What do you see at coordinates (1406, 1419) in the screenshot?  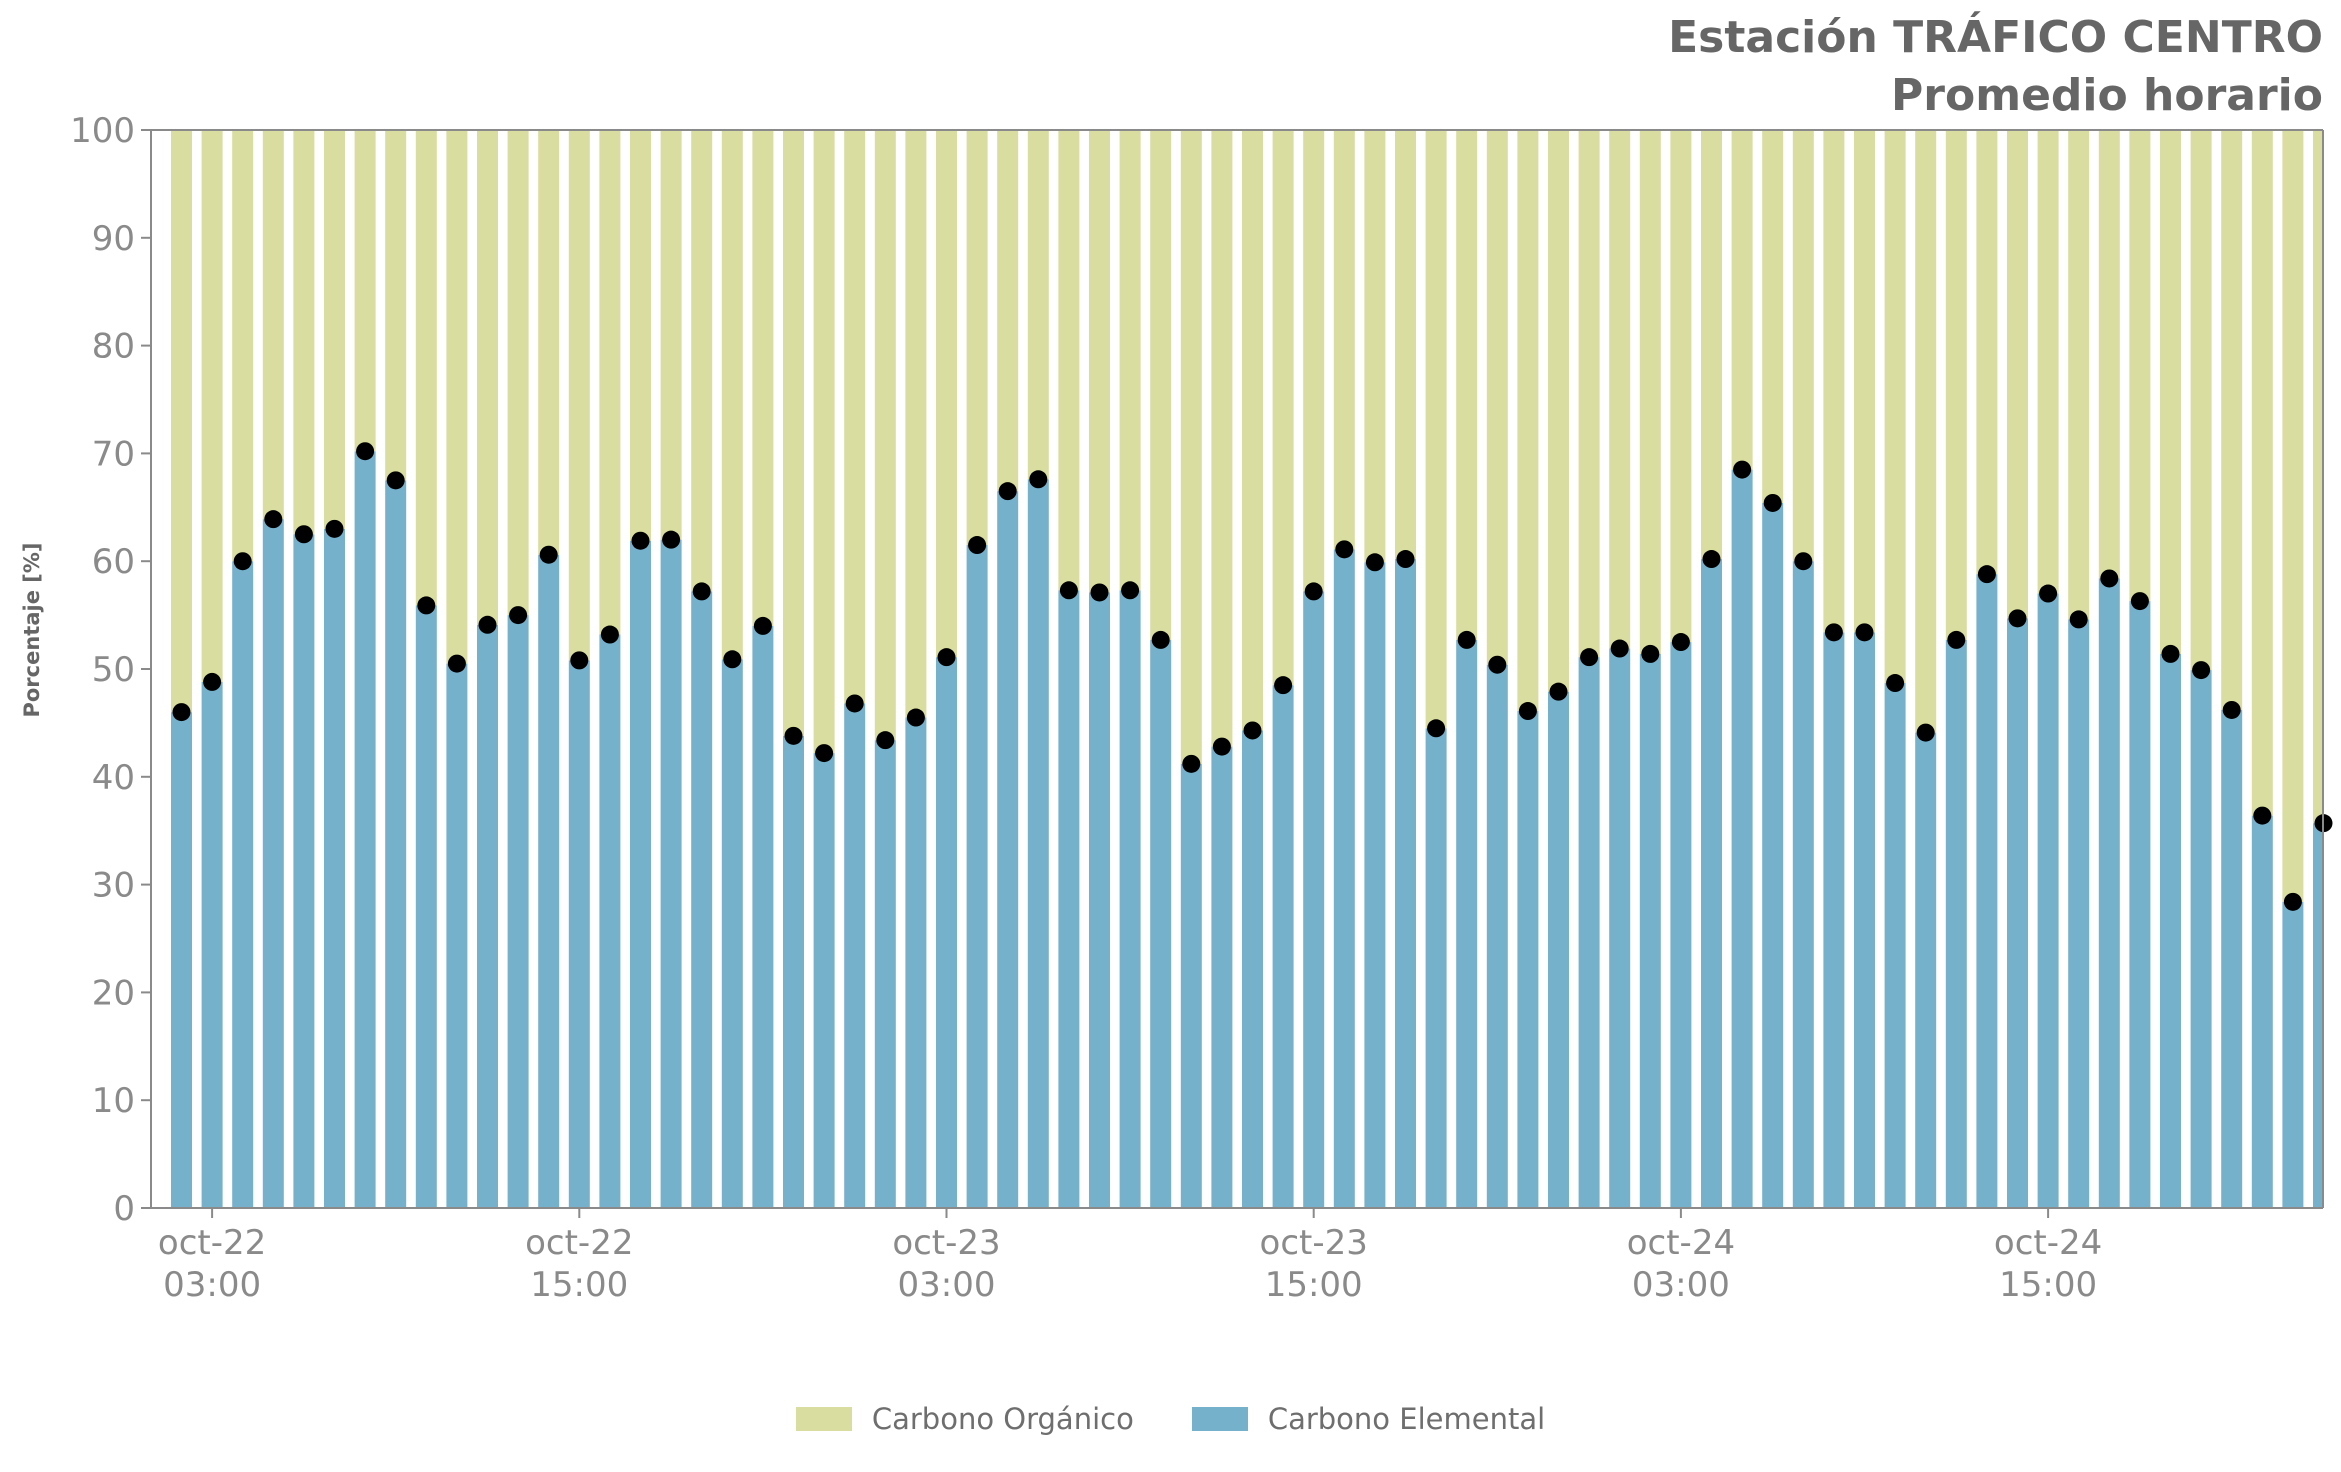 I see `legend-label-elemental: Carbono Elemental` at bounding box center [1406, 1419].